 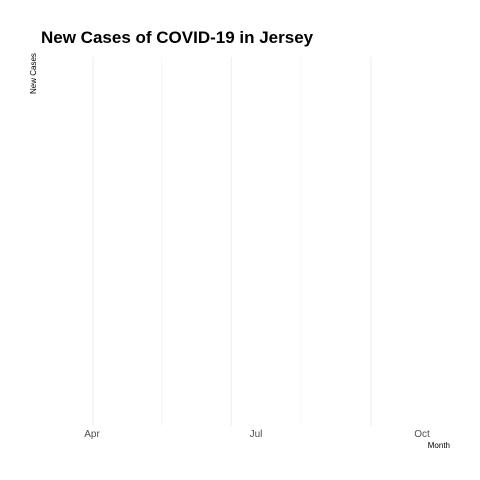 What do you see at coordinates (177, 37) in the screenshot?
I see `chart-title: New Cases of COVID-19 in Jersey` at bounding box center [177, 37].